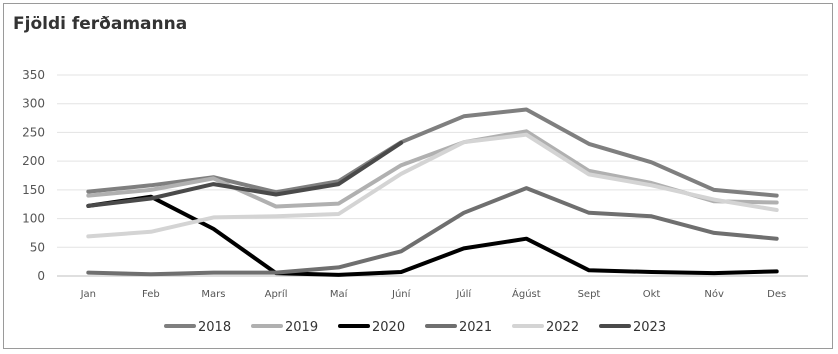 The image size is (838, 354). I want to click on y-tick-label: 350, so click(33, 75).